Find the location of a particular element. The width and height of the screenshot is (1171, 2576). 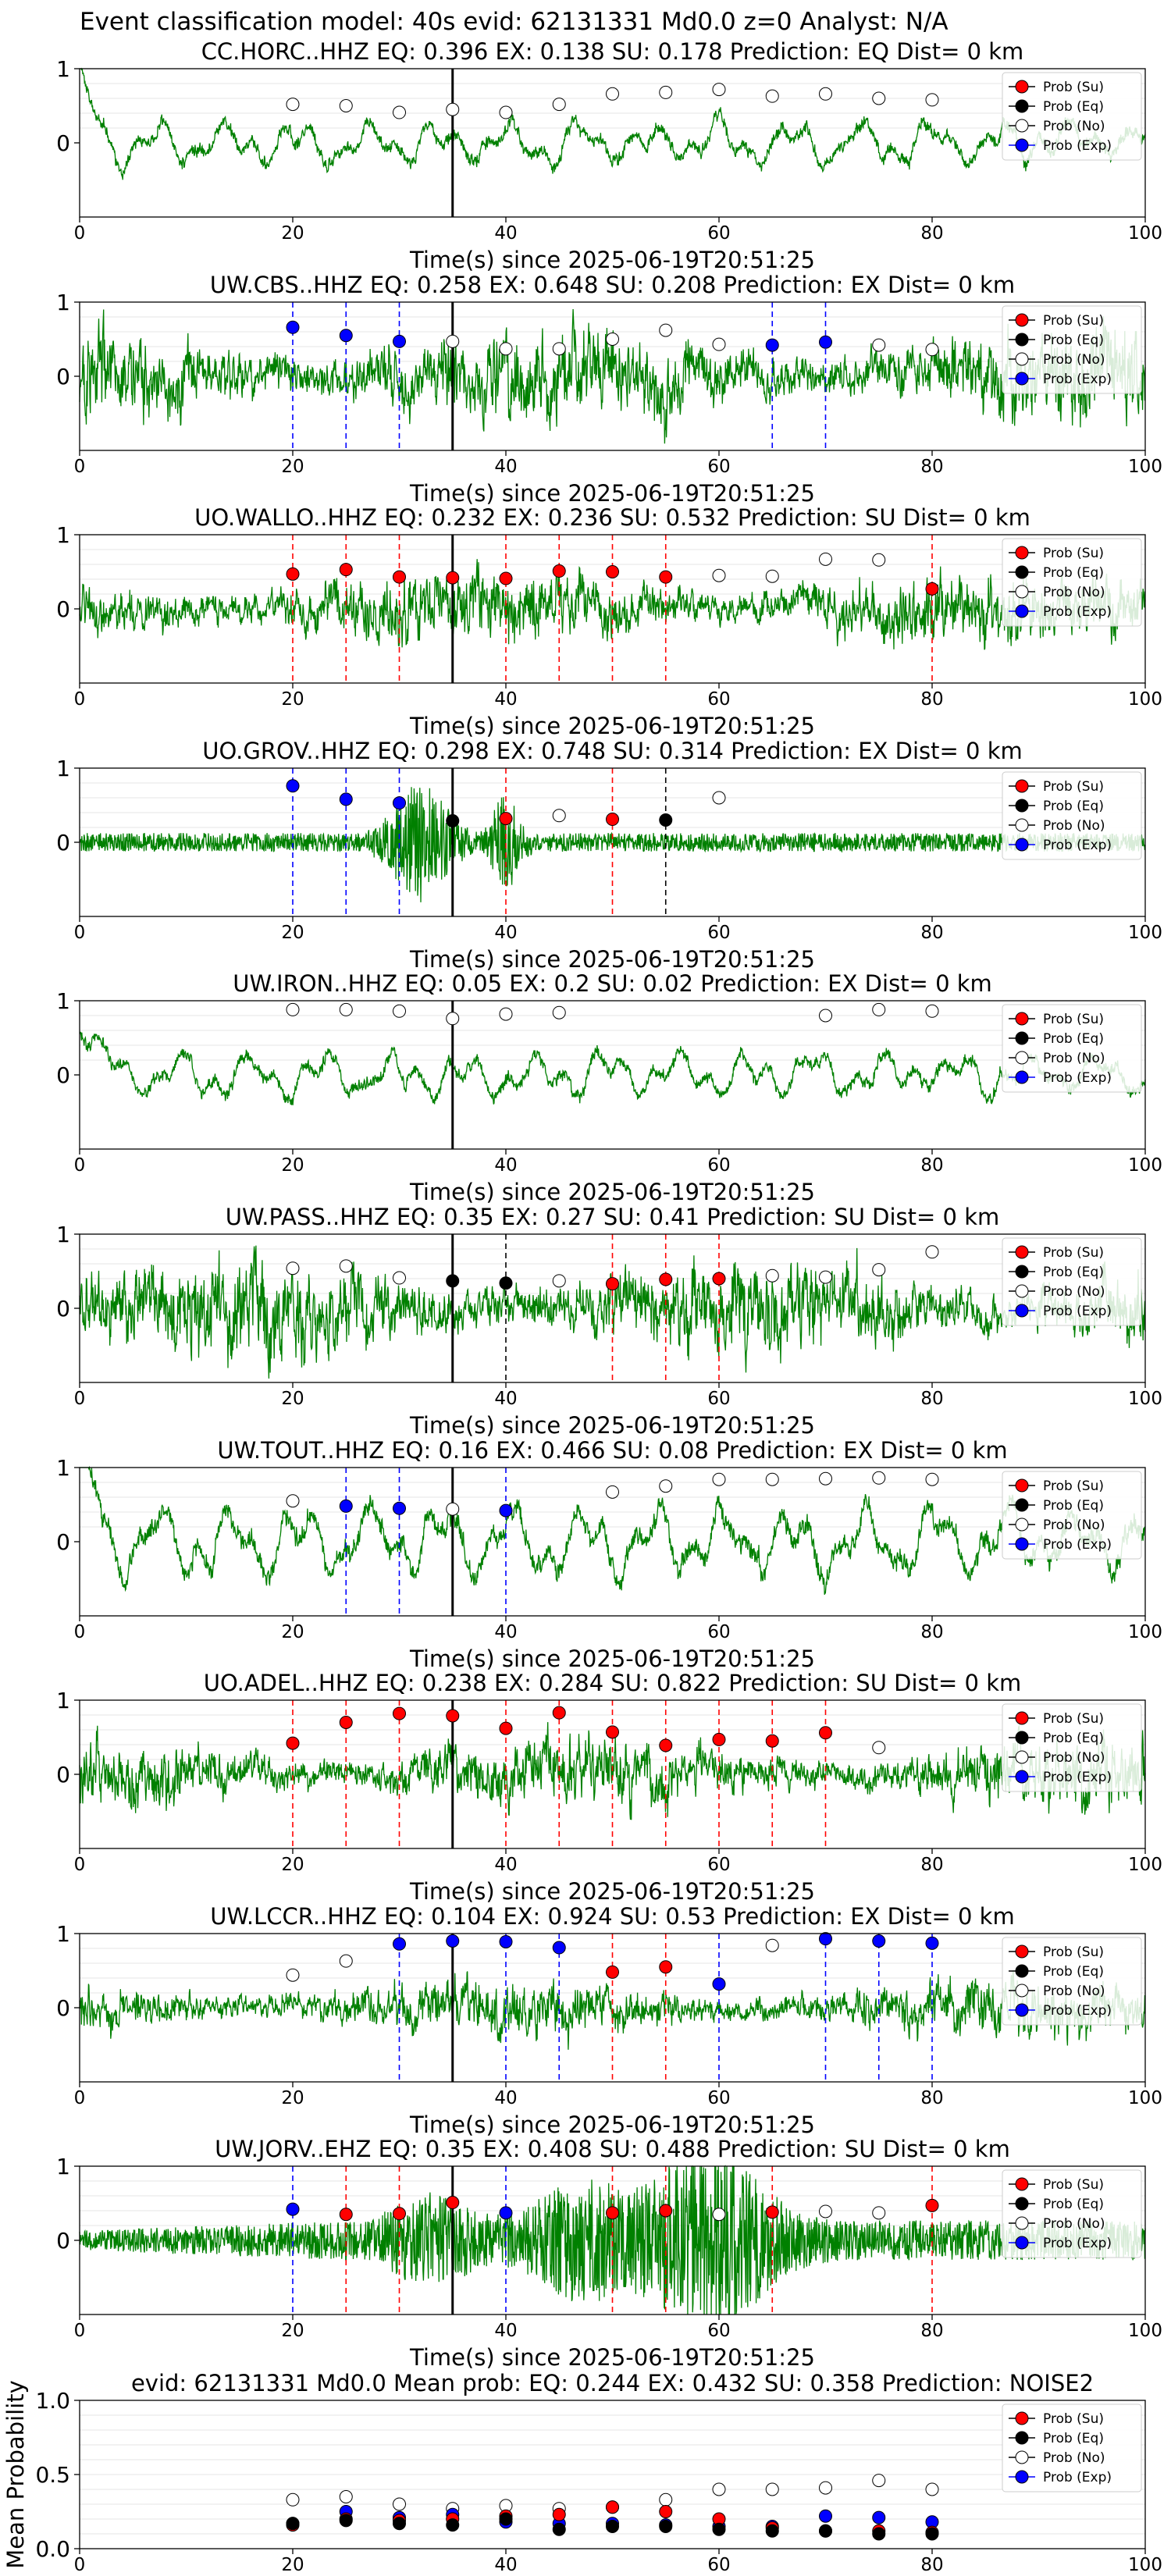

axes-frame is located at coordinates (612, 1075).